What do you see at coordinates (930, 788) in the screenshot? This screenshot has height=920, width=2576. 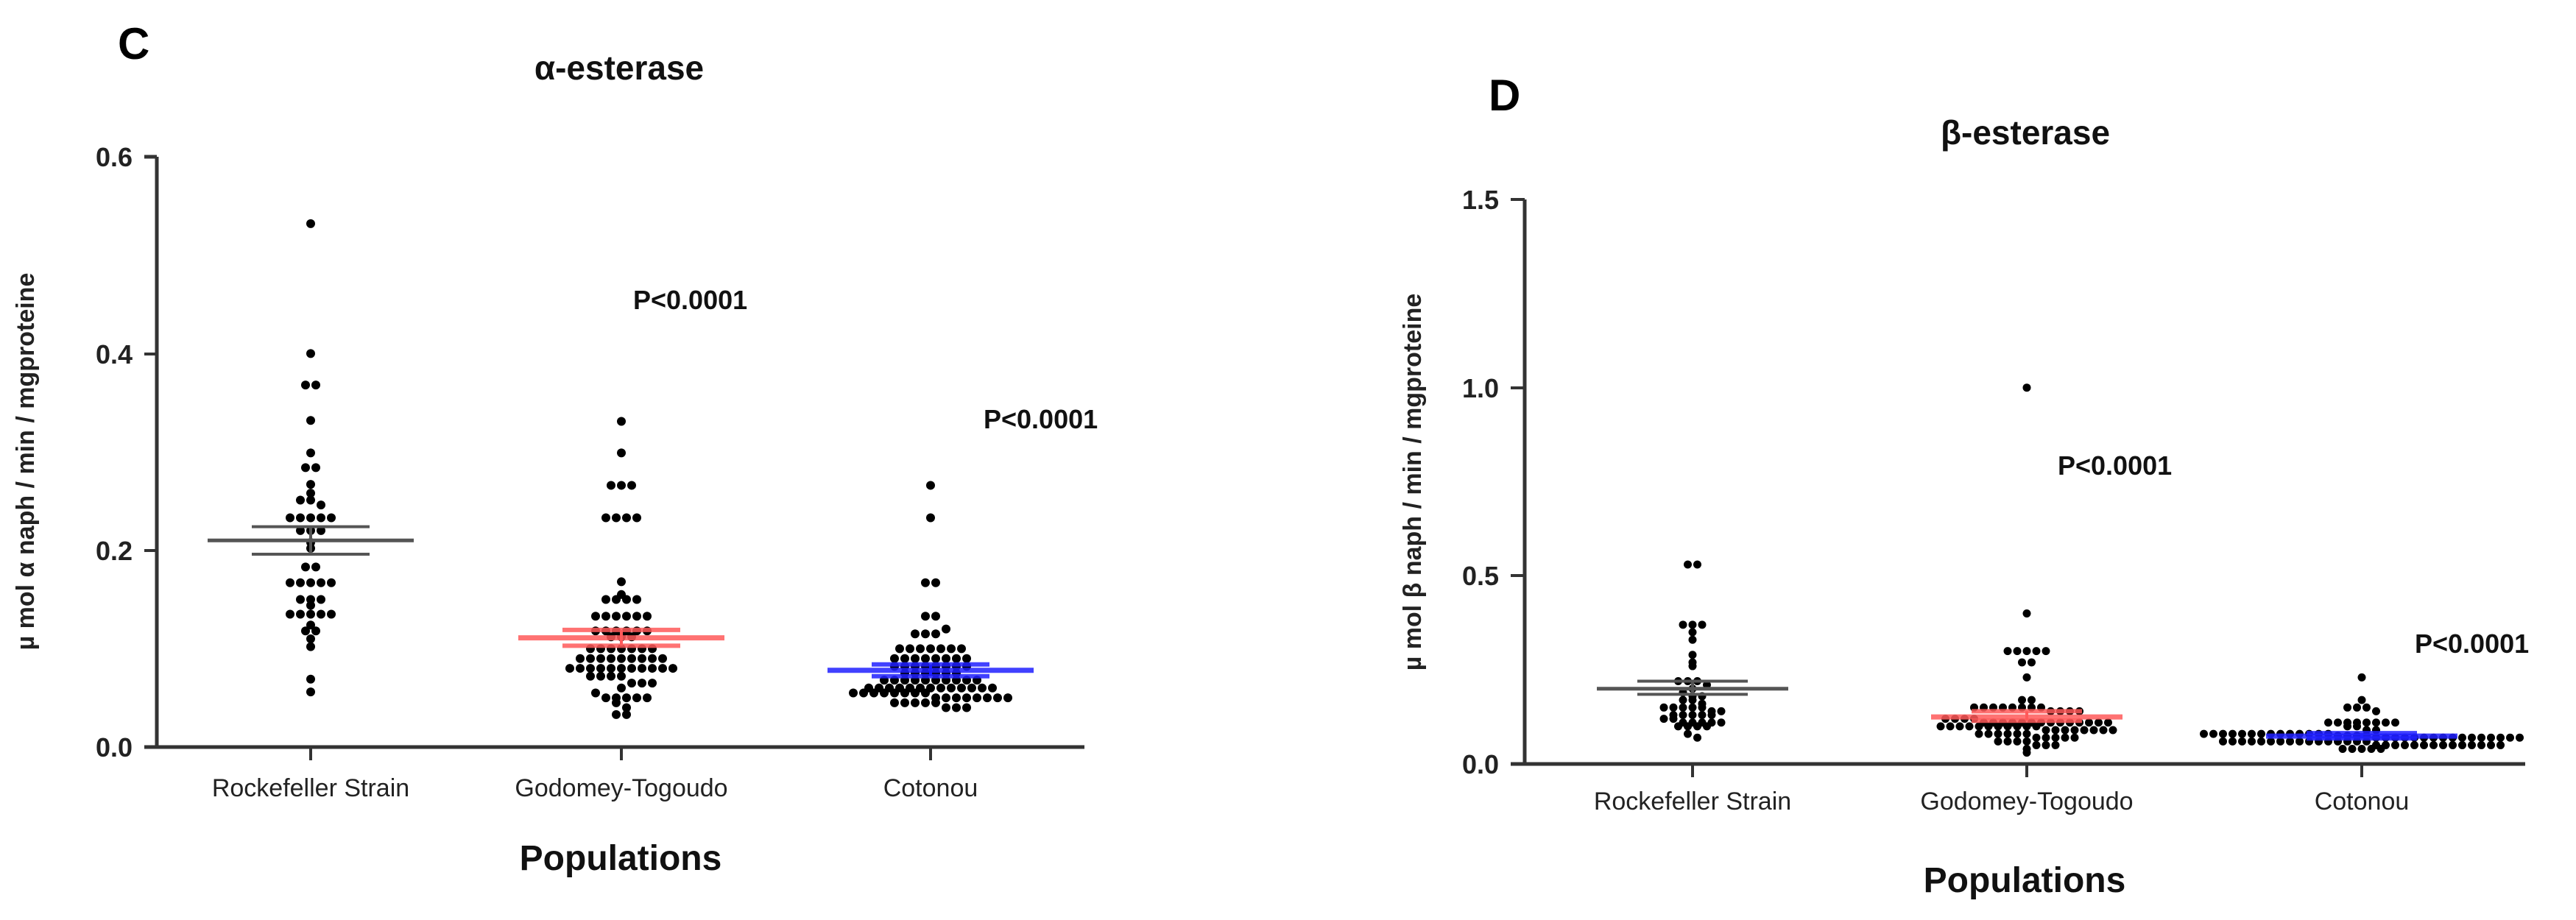 I see `x-category-label: Cotonou` at bounding box center [930, 788].